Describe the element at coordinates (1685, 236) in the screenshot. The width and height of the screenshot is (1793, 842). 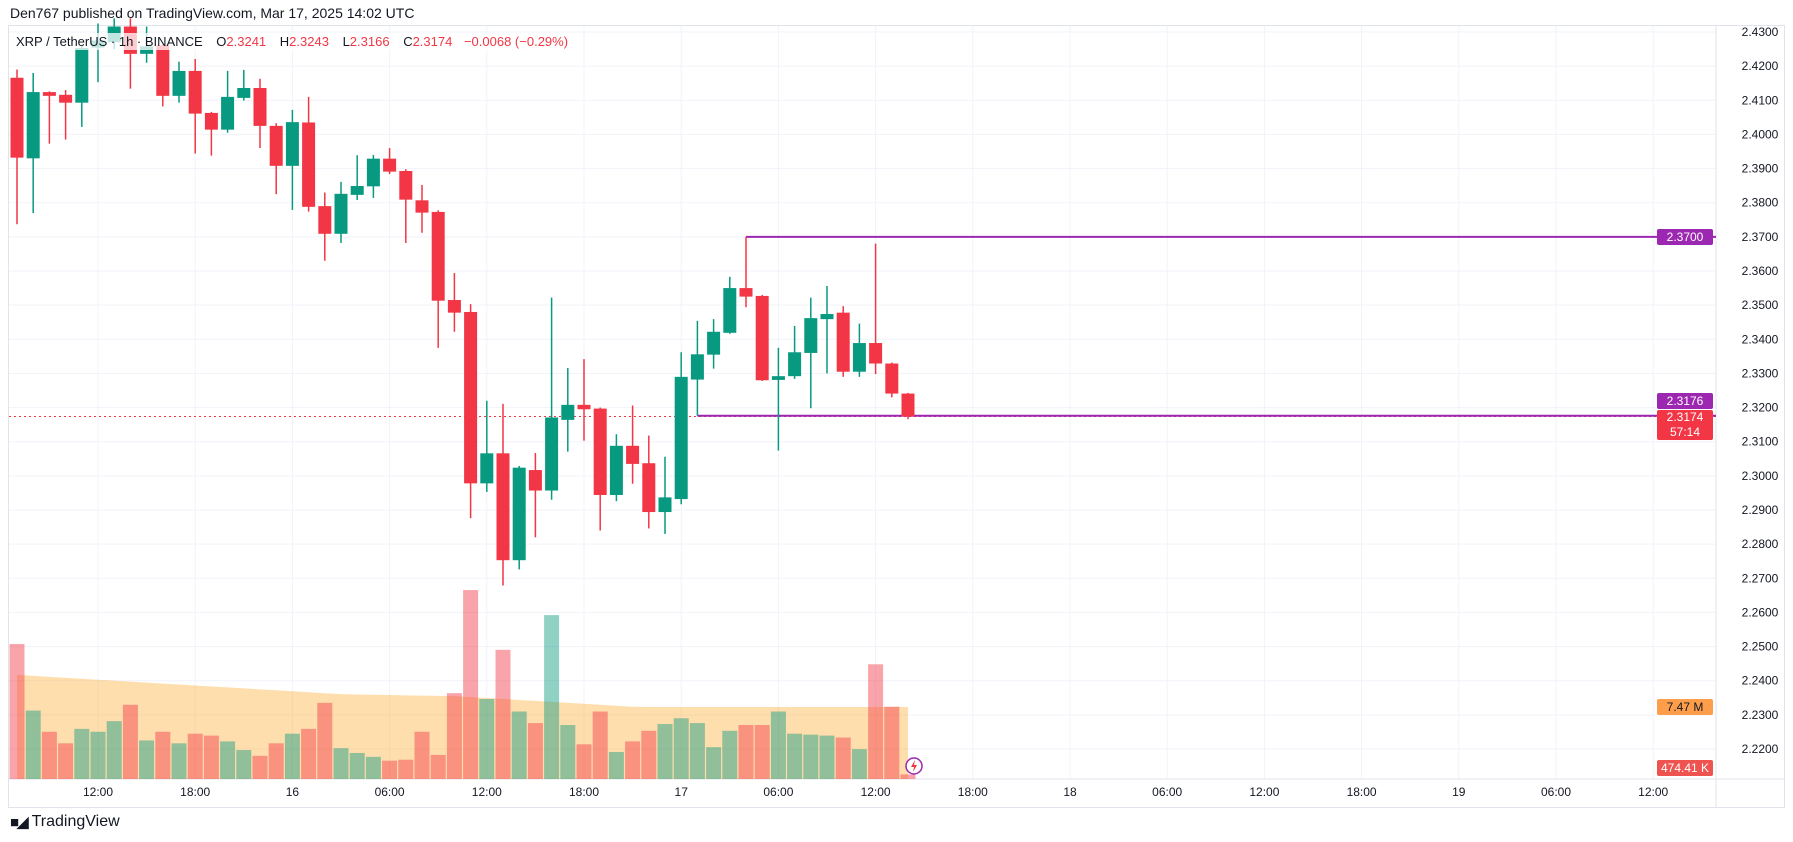
I see `resistance-price-tag: 2.3700` at that location.